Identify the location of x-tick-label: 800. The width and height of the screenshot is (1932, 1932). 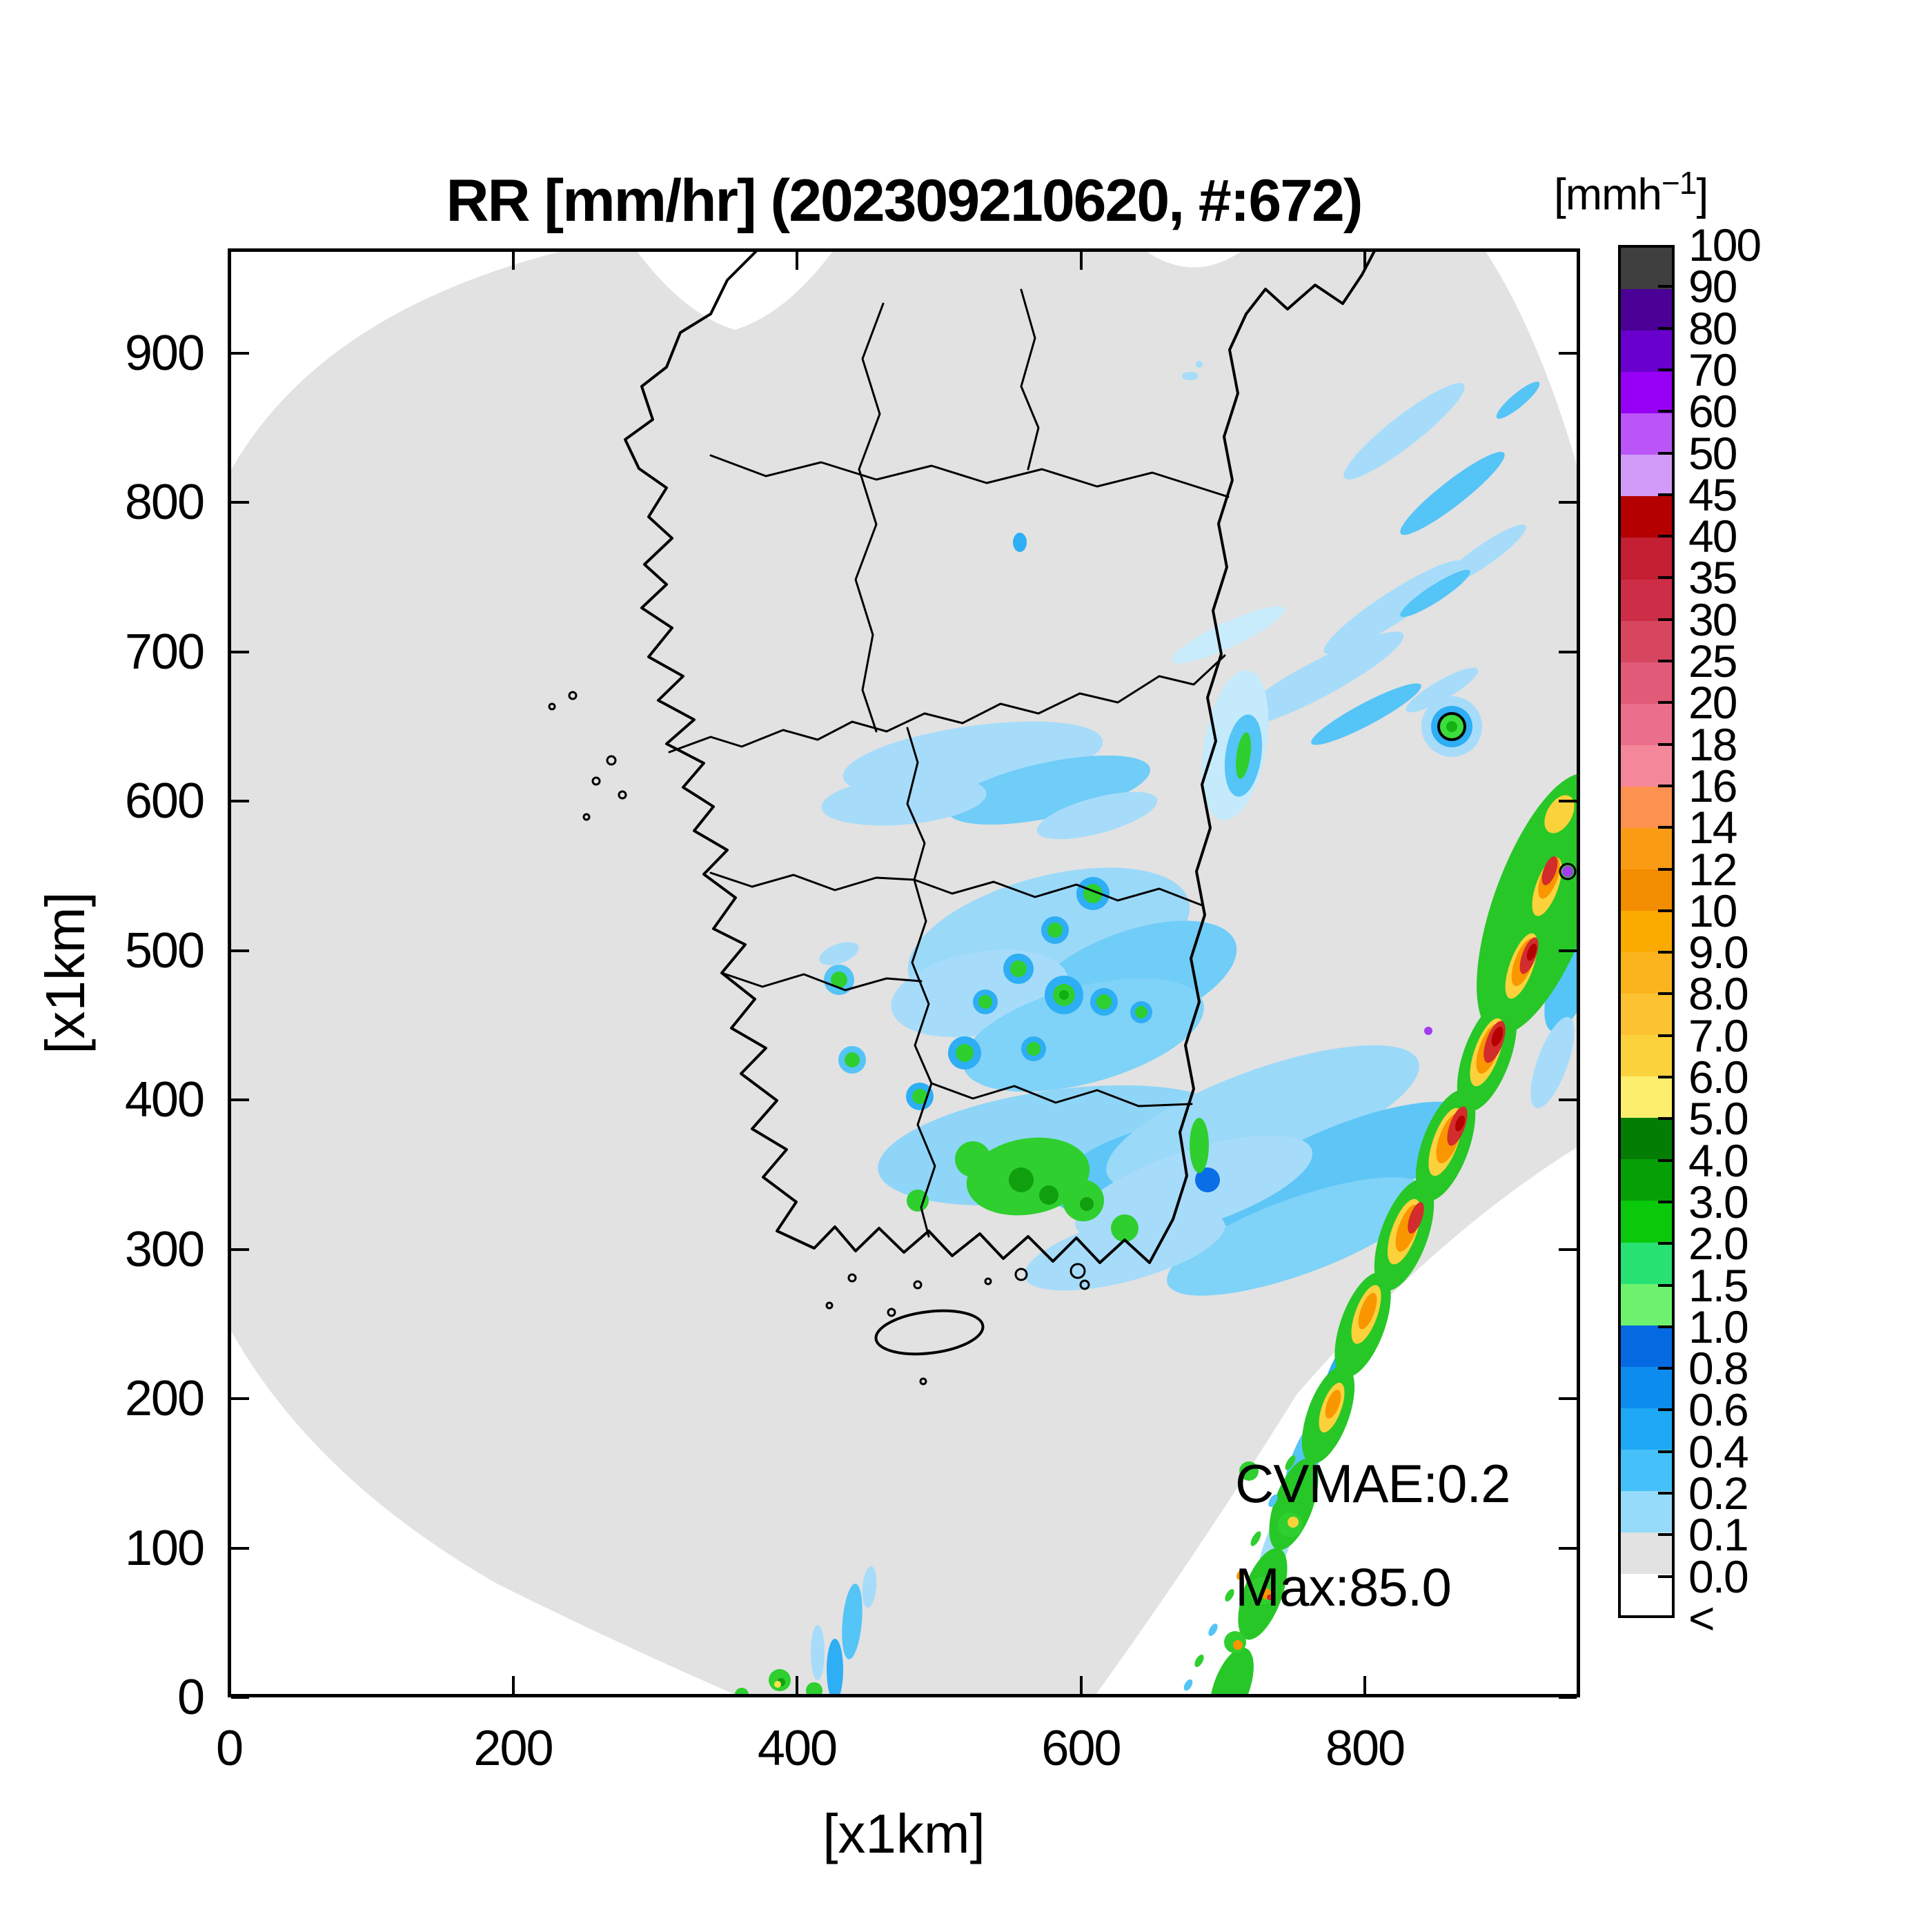
(1365, 1748).